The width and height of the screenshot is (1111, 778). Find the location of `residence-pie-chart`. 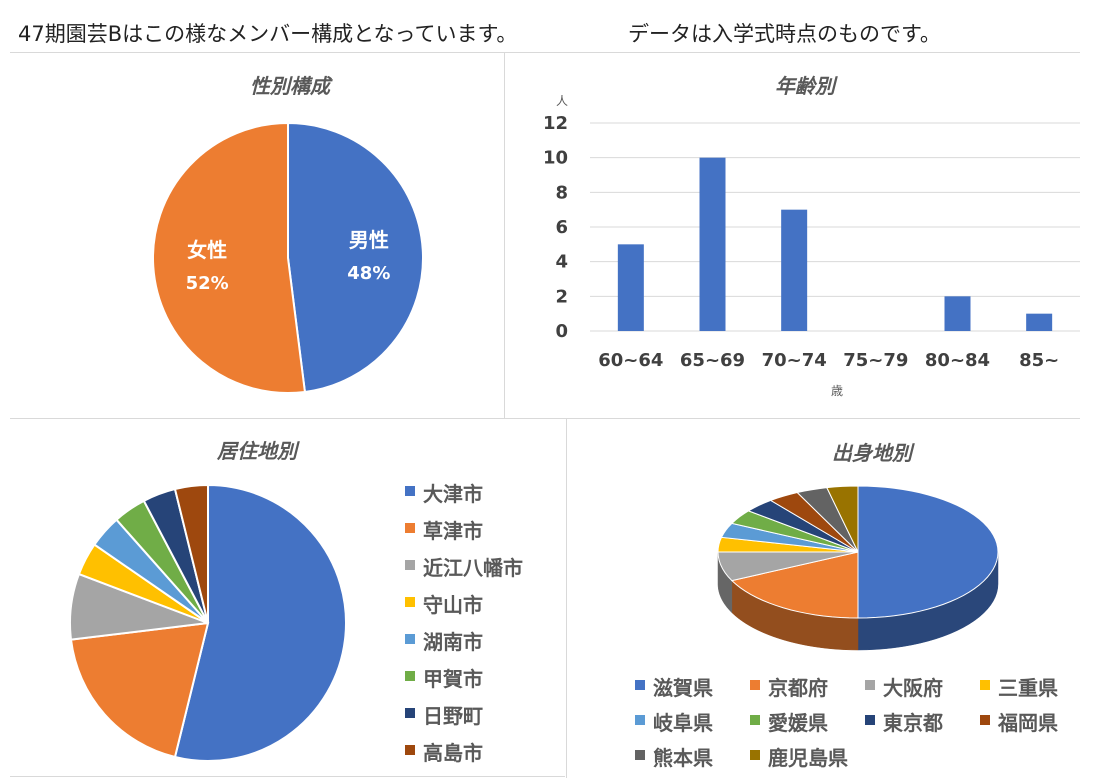

residence-pie-chart is located at coordinates (208, 622).